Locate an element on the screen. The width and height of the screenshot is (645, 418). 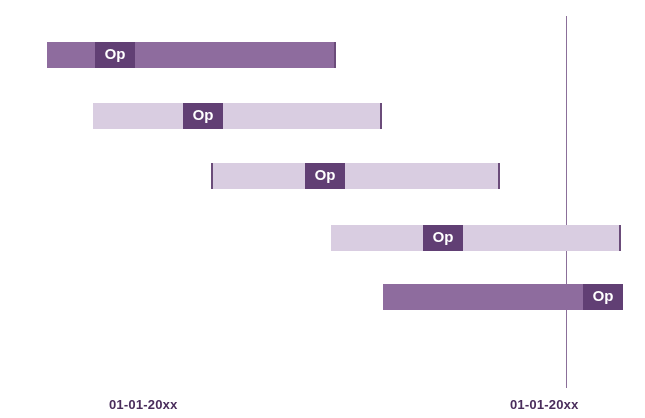
timeline-bar-3: Op is located at coordinates (355, 176).